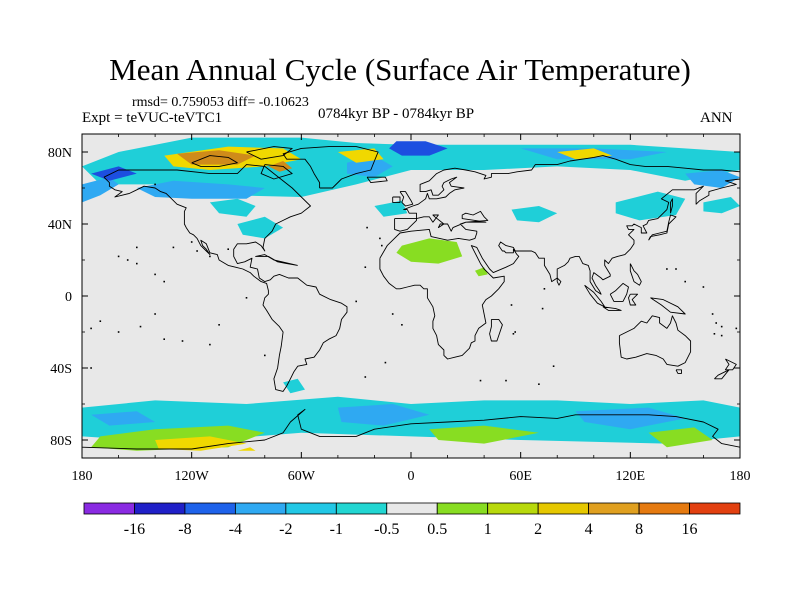 The image size is (800, 600). What do you see at coordinates (302, 476) in the screenshot?
I see `lon-tick-label: 60W` at bounding box center [302, 476].